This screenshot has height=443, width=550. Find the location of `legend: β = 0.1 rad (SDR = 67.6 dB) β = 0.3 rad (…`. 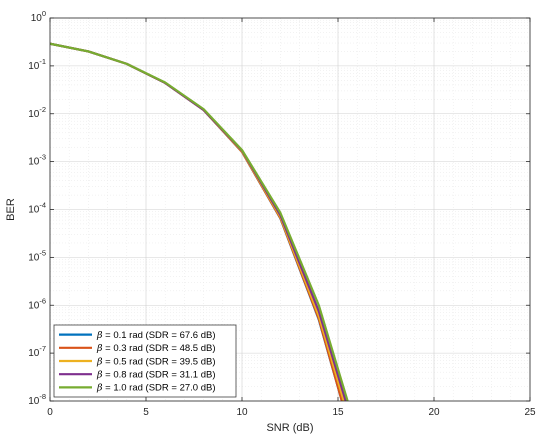

legend: β = 0.1 rad (SDR = 67.6 dB) β = 0.3 rad (… is located at coordinates (145, 361).